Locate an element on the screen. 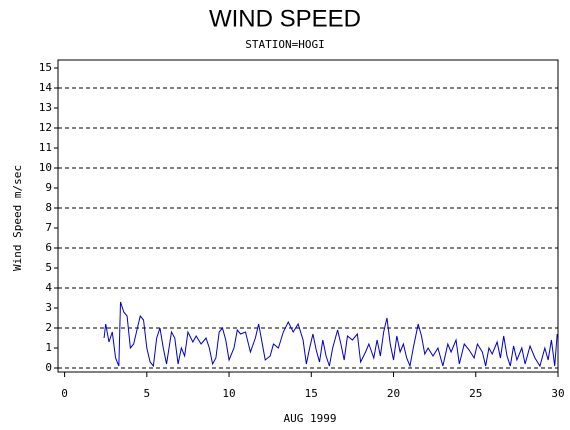 This screenshot has width=570, height=430. x-tick-label: 30 is located at coordinates (557, 393).